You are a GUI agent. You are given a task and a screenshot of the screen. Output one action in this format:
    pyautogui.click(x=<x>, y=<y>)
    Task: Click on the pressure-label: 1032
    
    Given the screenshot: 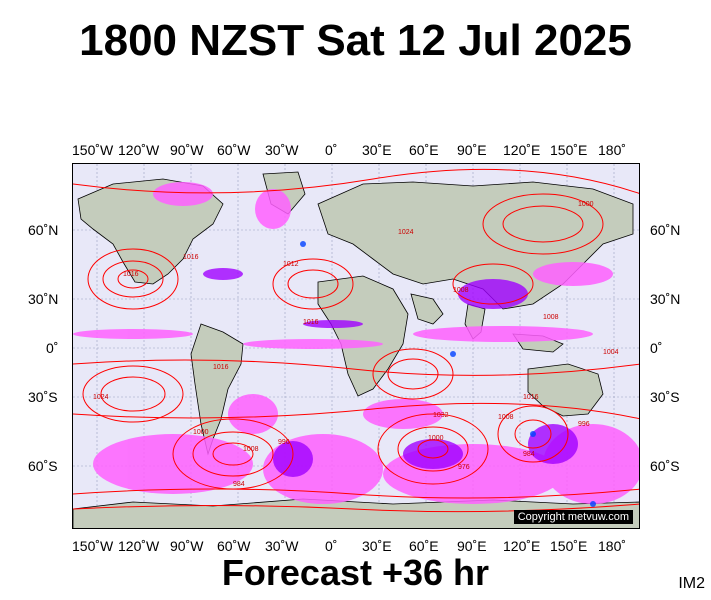 What is the action you would take?
    pyautogui.click(x=441, y=415)
    